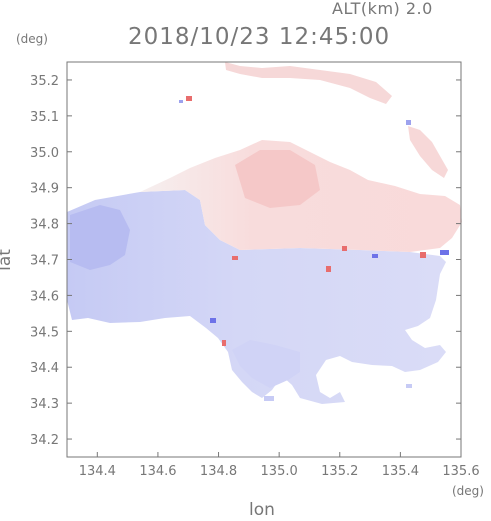 This screenshot has height=521, width=491. I want to click on y-tick: 34.9, so click(245, 189).